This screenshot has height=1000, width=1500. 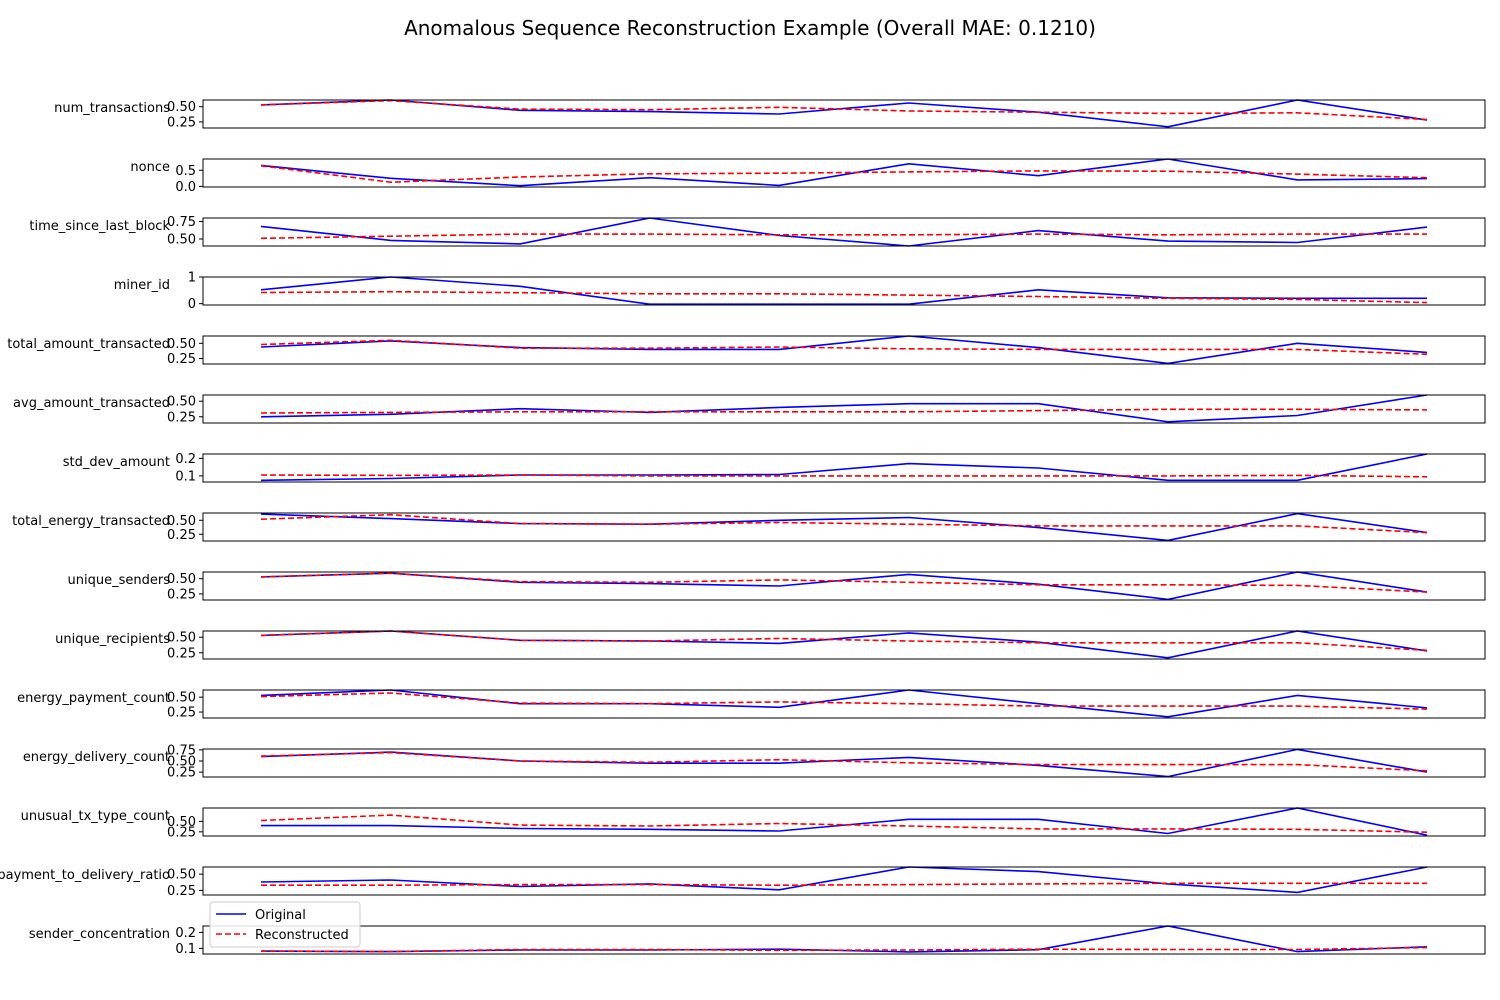 I want to click on ytick-label: 0, so click(x=192, y=304).